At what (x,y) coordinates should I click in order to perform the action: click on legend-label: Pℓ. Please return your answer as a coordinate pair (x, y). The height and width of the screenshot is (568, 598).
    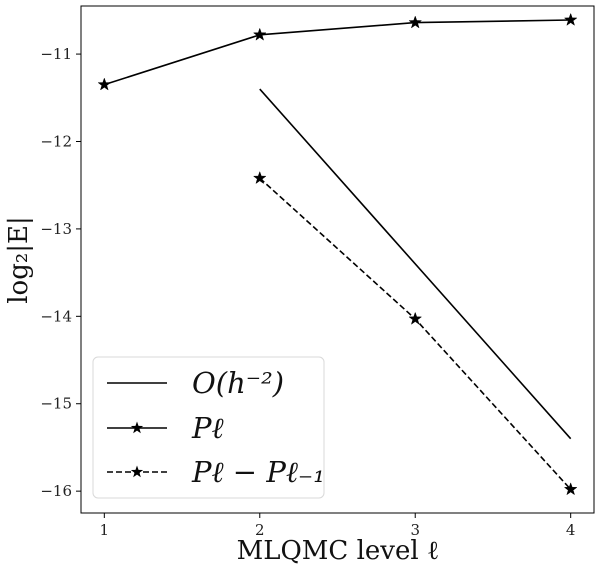
    Looking at the image, I should click on (207, 428).